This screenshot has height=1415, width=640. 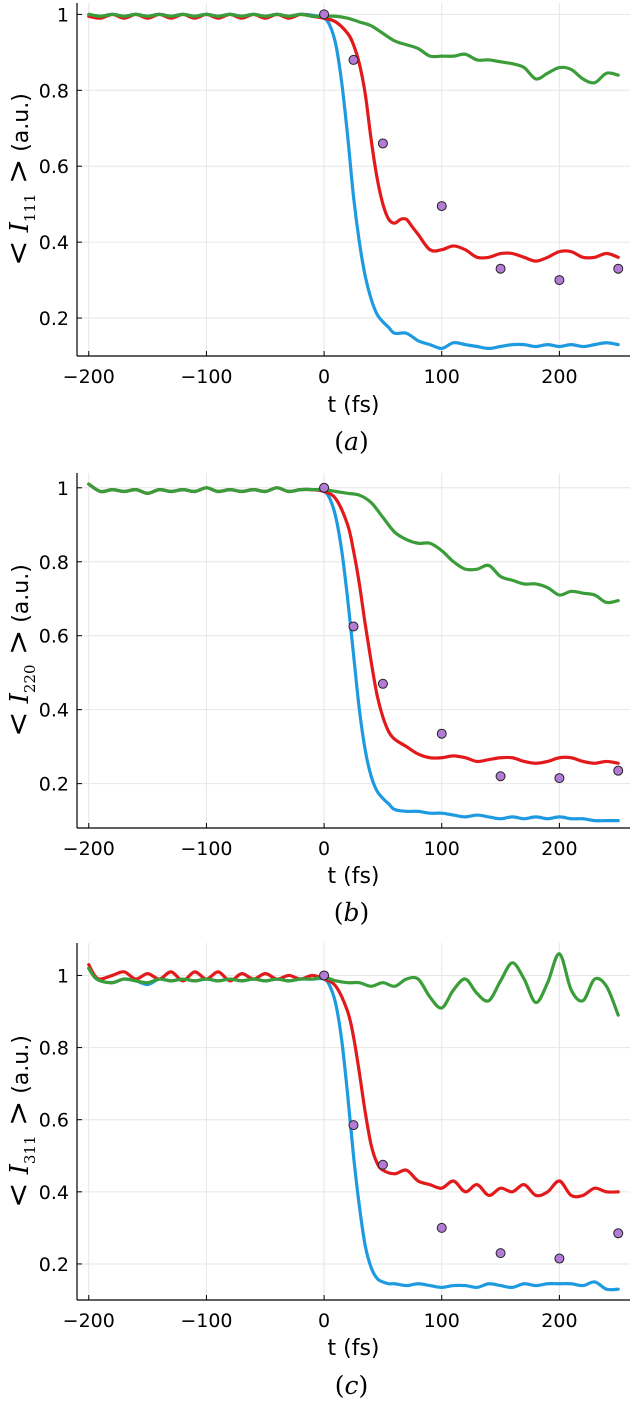 I want to click on panel-caption: (a), so click(x=351, y=441).